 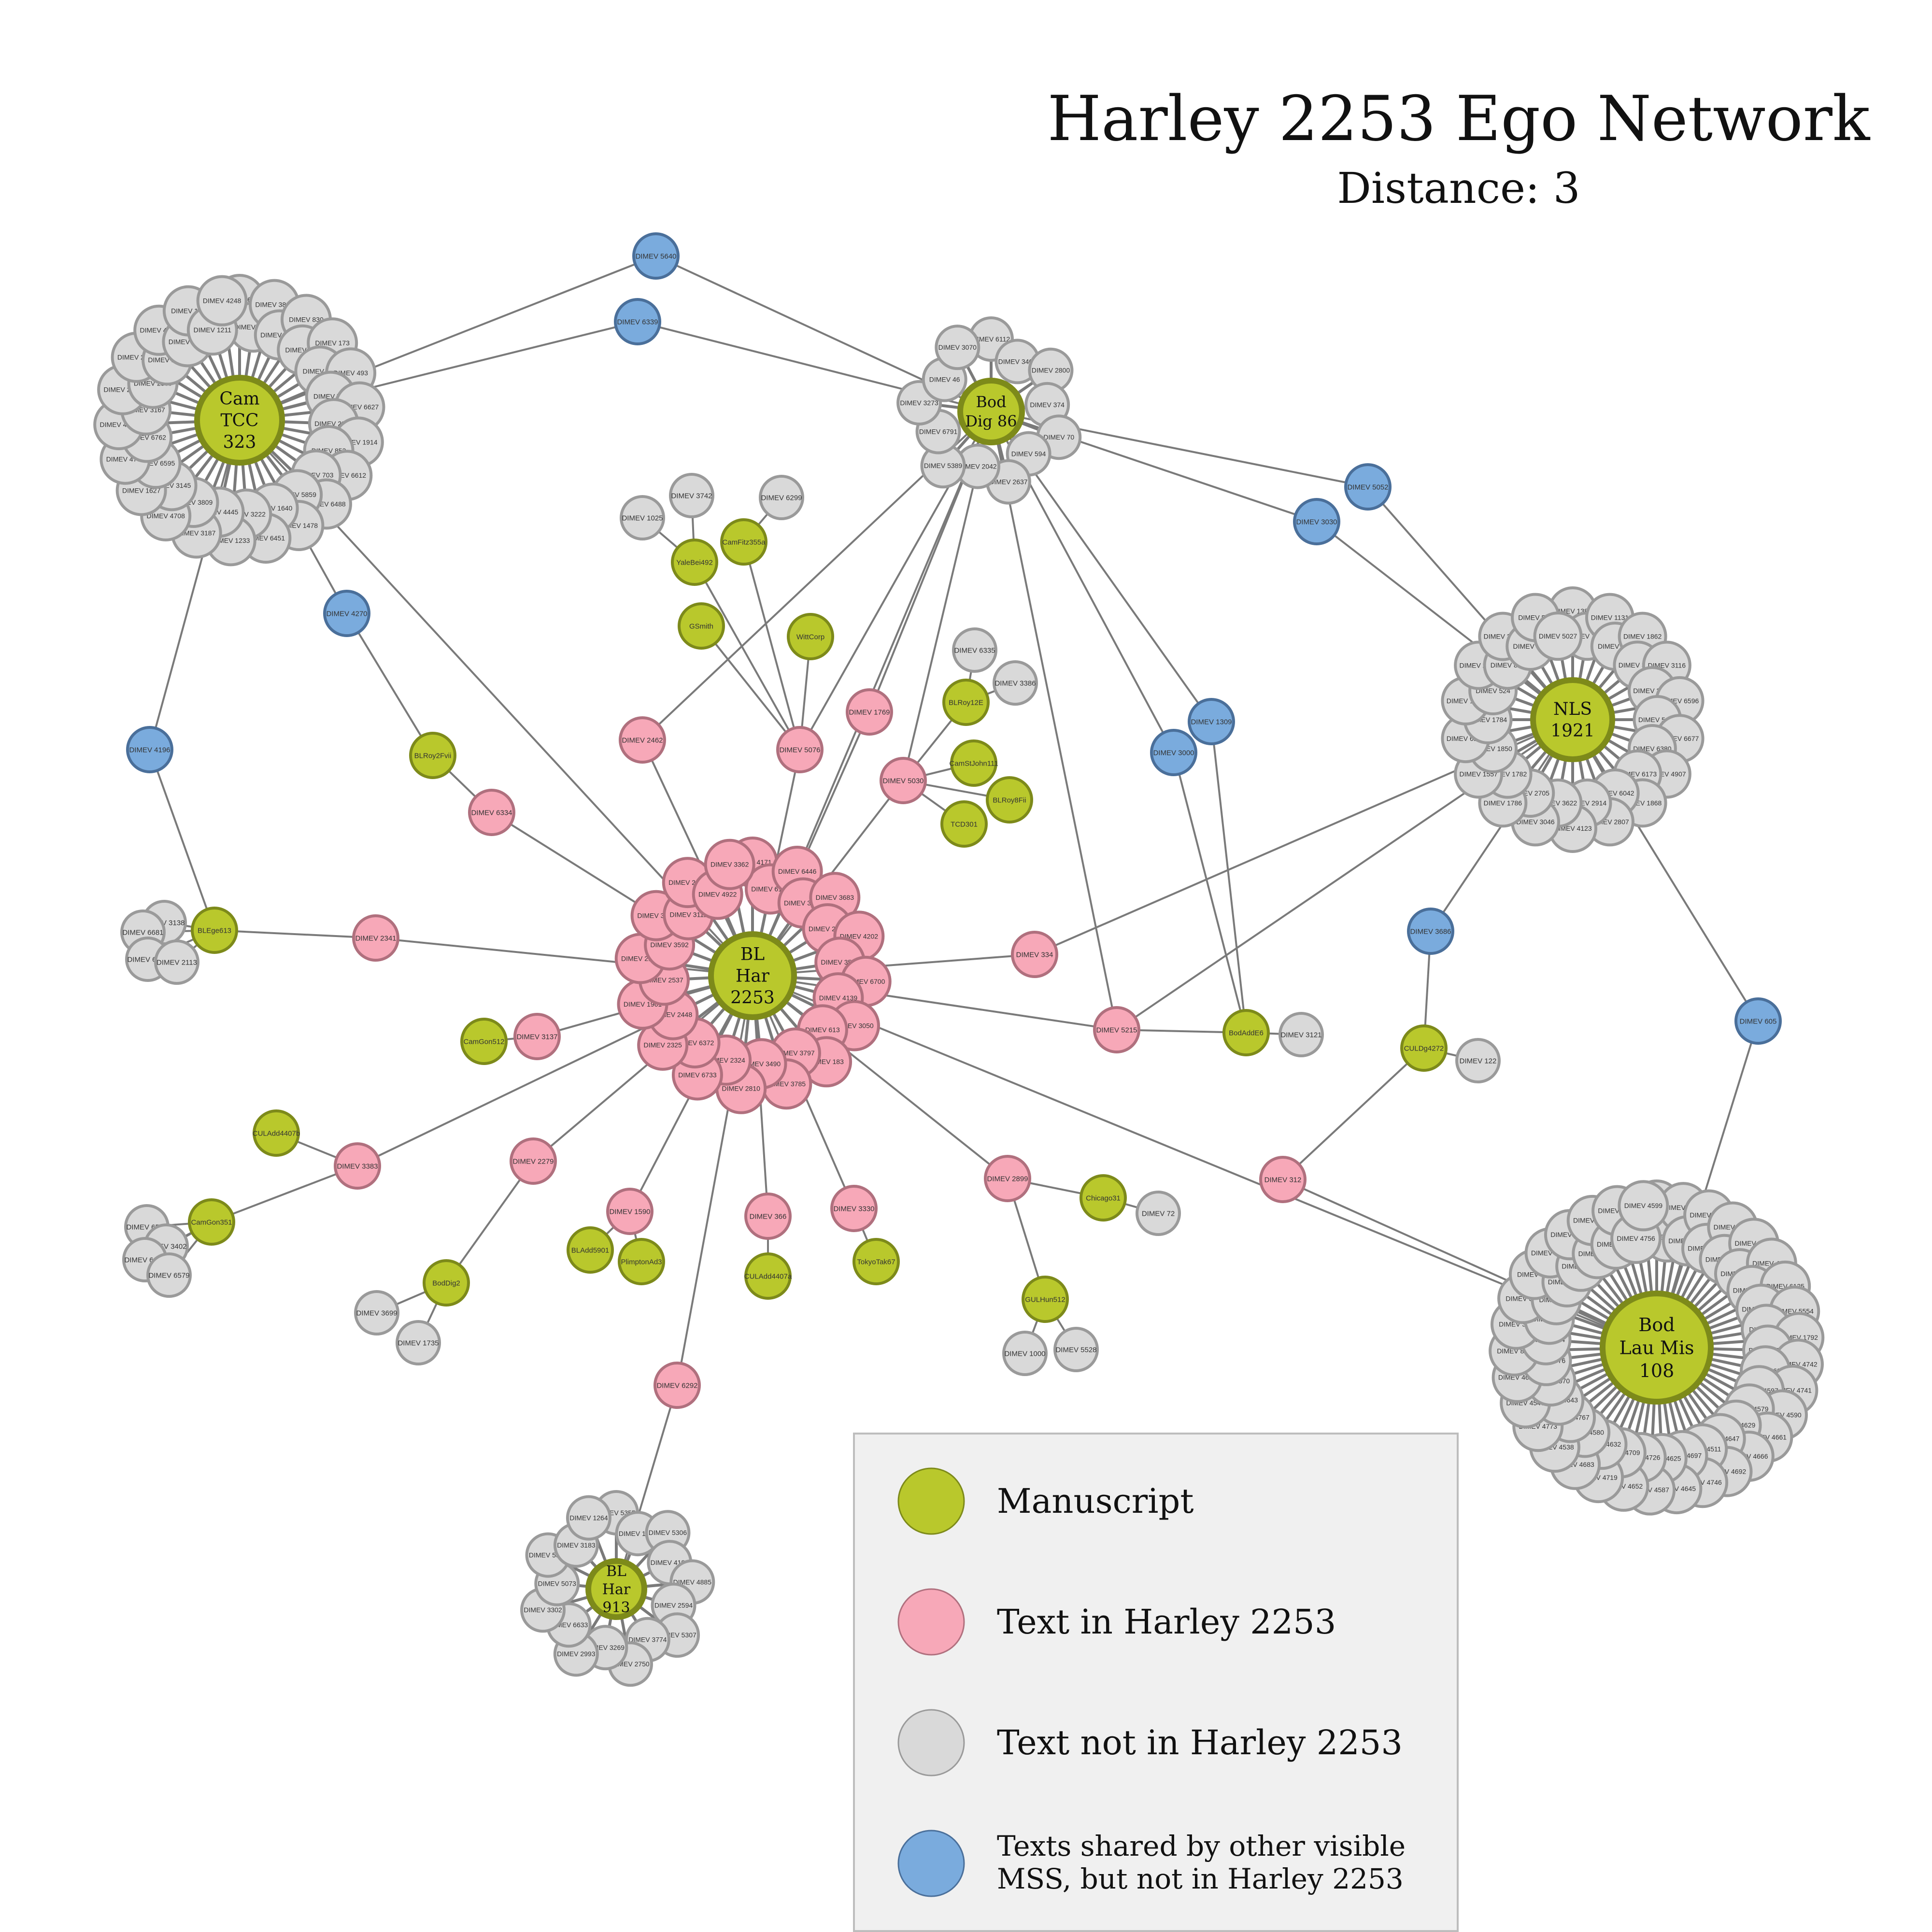 What do you see at coordinates (1478, 1060) in the screenshot?
I see `node-g122: DIMEV 122` at bounding box center [1478, 1060].